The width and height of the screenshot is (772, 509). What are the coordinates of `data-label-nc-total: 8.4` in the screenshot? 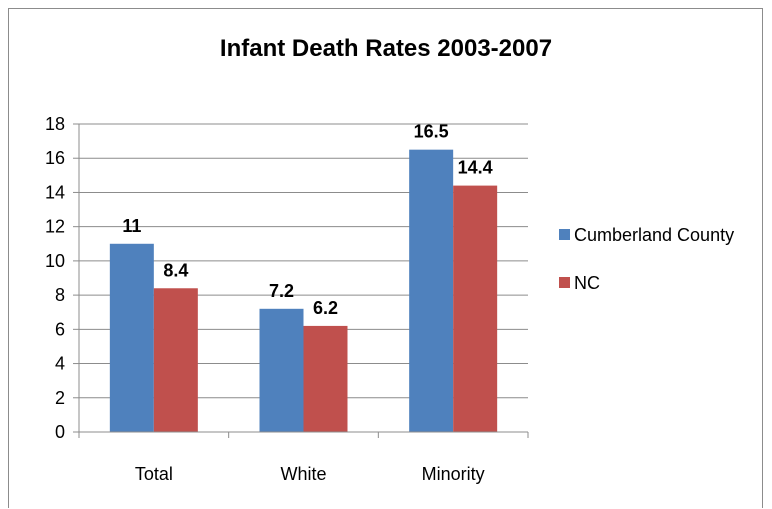 It's located at (175, 270).